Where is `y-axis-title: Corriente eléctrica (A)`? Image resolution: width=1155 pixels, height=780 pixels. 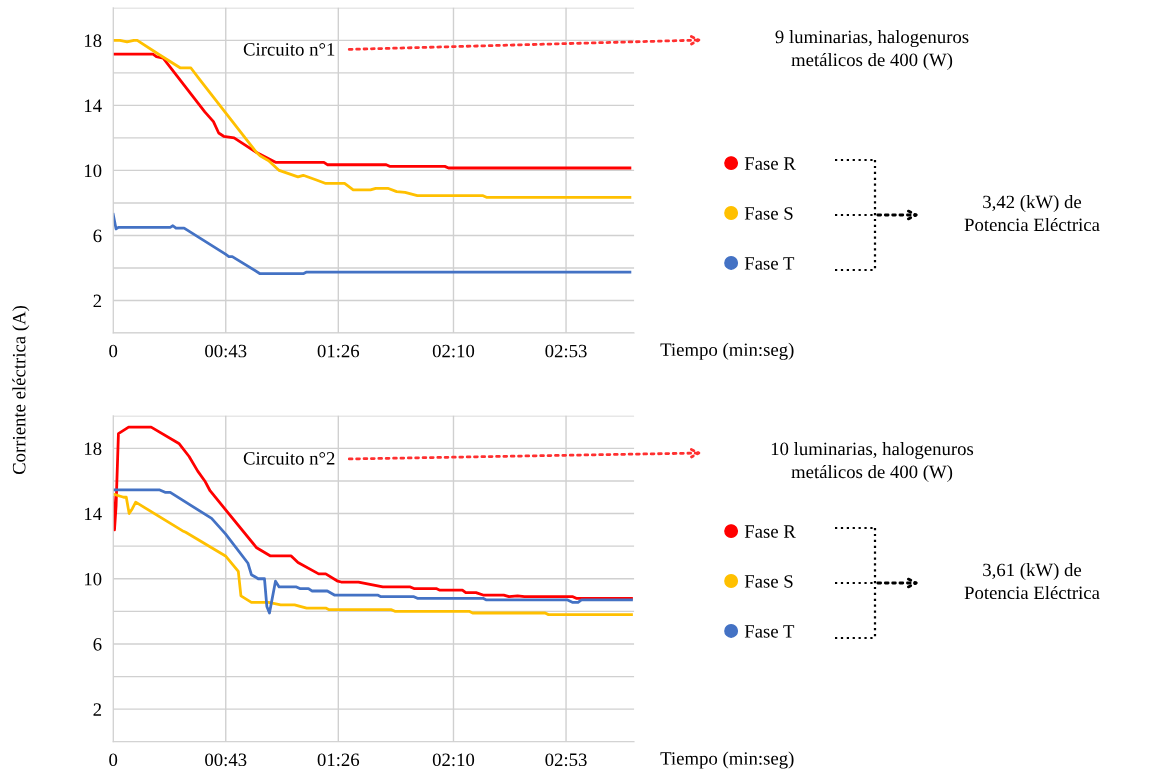 y-axis-title: Corriente eléctrica (A) is located at coordinates (21, 390).